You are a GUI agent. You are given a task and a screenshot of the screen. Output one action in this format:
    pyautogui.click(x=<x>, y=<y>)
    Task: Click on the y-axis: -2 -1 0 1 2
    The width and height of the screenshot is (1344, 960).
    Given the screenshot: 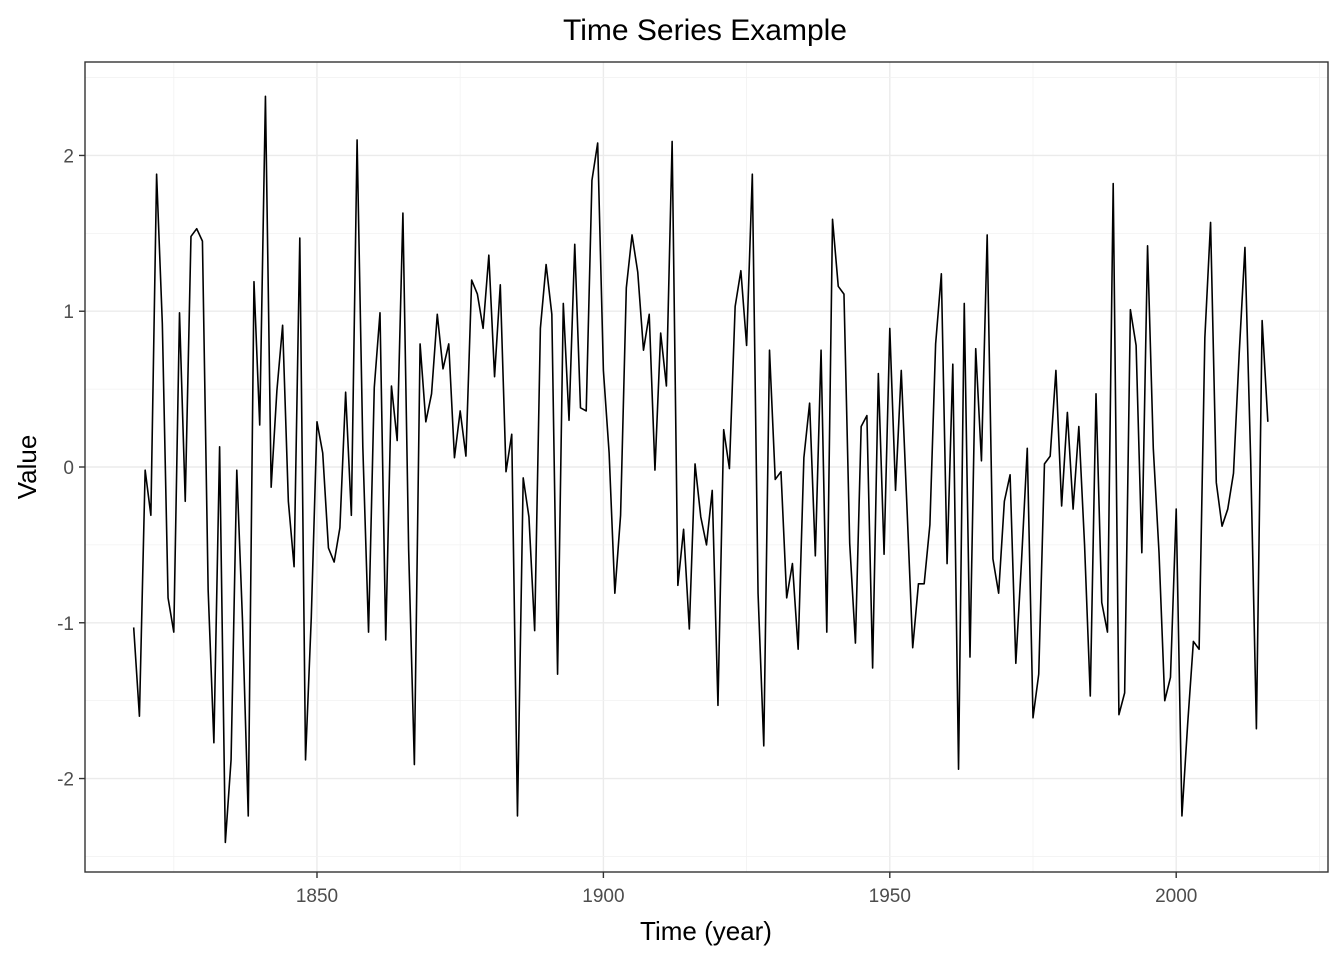 What is the action you would take?
    pyautogui.click(x=71, y=468)
    